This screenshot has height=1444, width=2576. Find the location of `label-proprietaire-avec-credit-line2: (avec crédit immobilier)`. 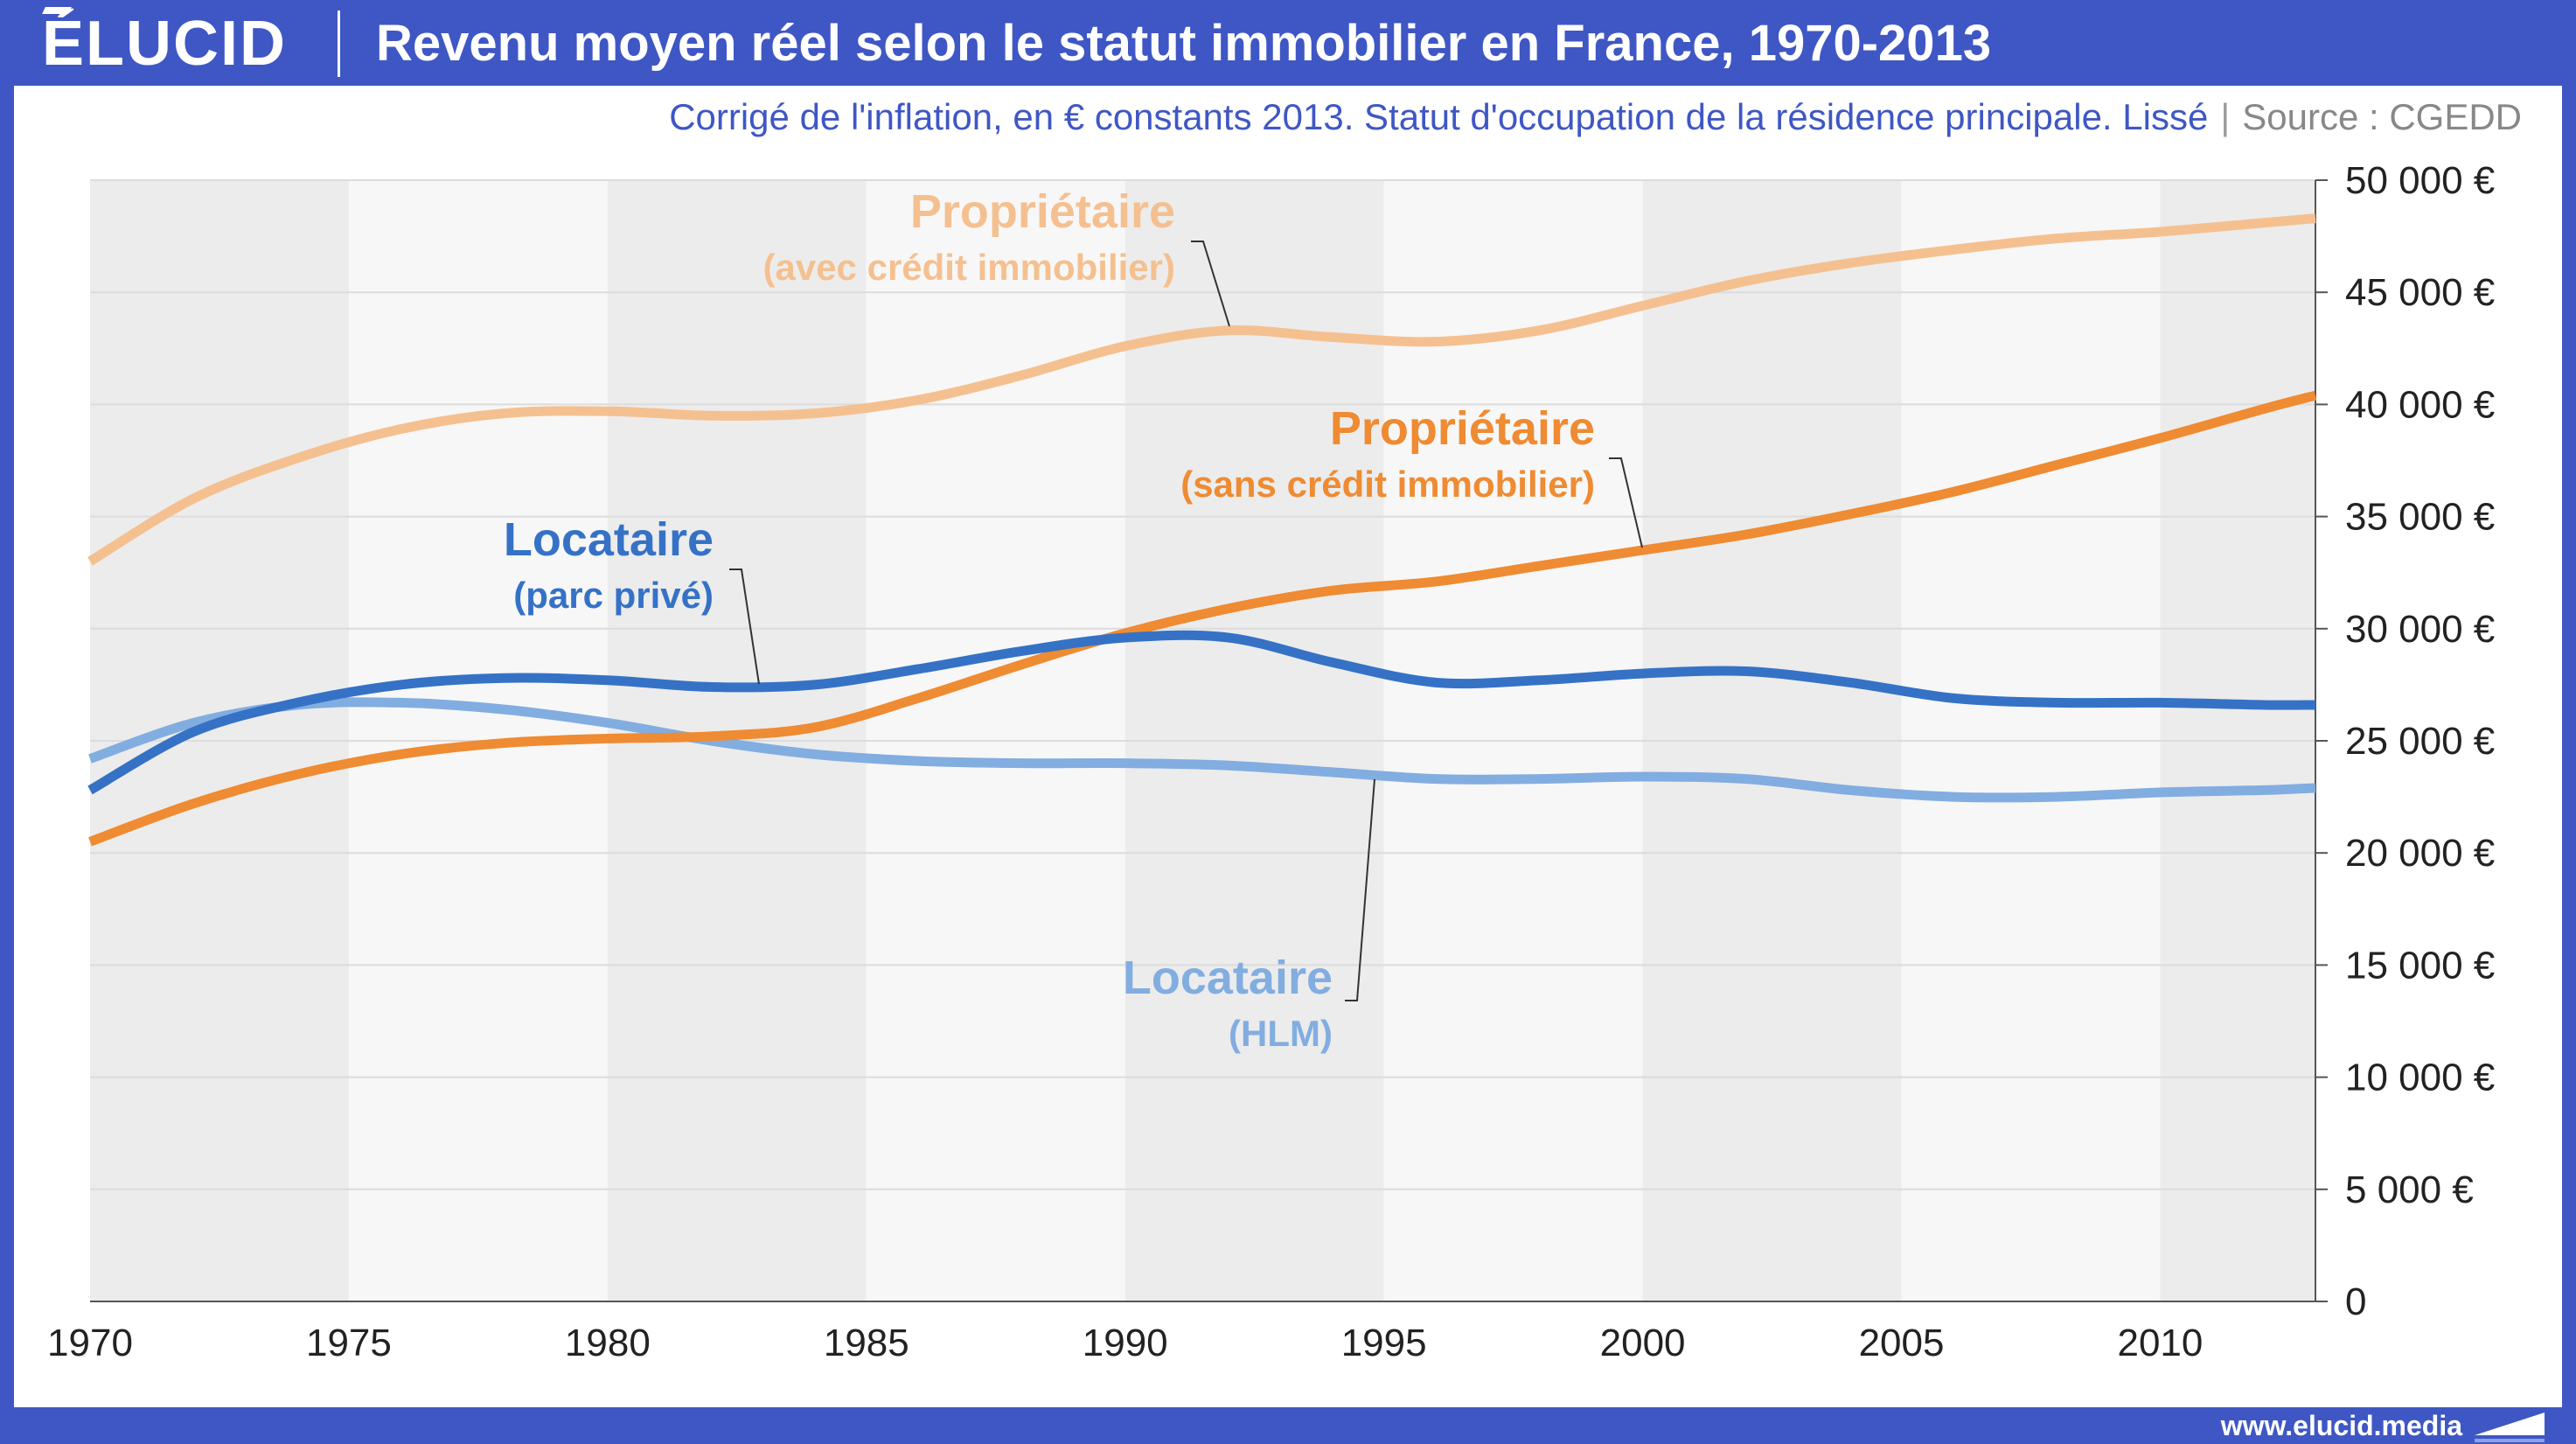

label-proprietaire-avec-credit-line2: (avec crédit immobilier) is located at coordinates (969, 267).